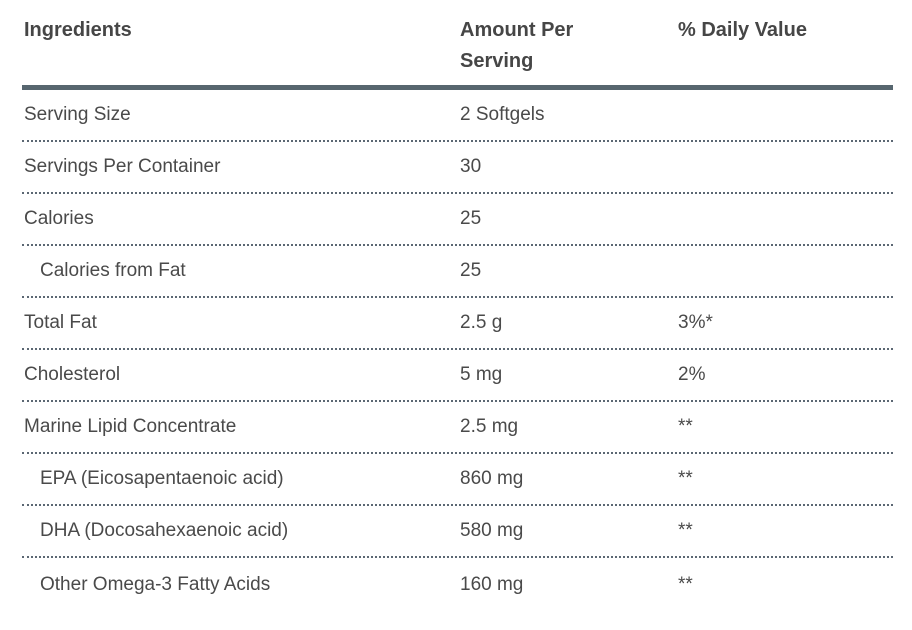  I want to click on table-row-other-omega-3: Other Omega-3 Fatty Acids 160 mg **, so click(457, 585).